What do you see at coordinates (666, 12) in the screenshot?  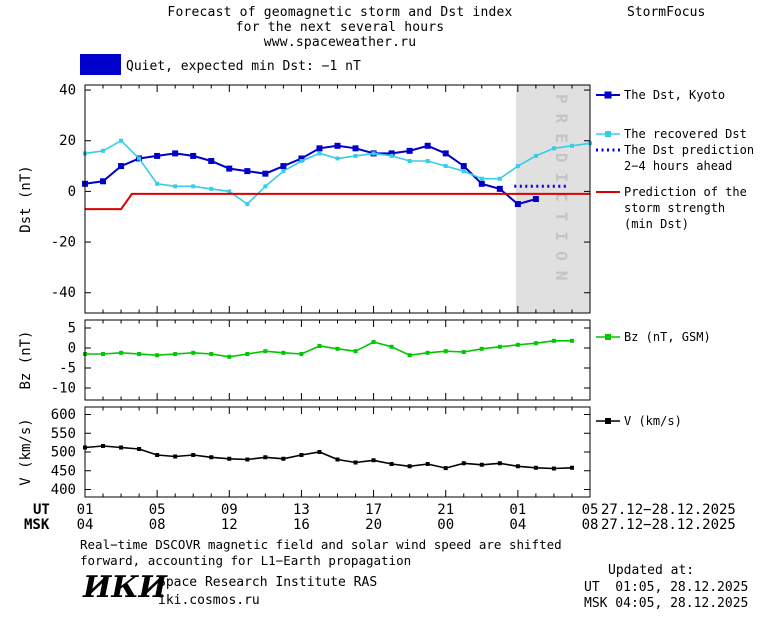 I see `brand-stormfocus: StormFocus` at bounding box center [666, 12].